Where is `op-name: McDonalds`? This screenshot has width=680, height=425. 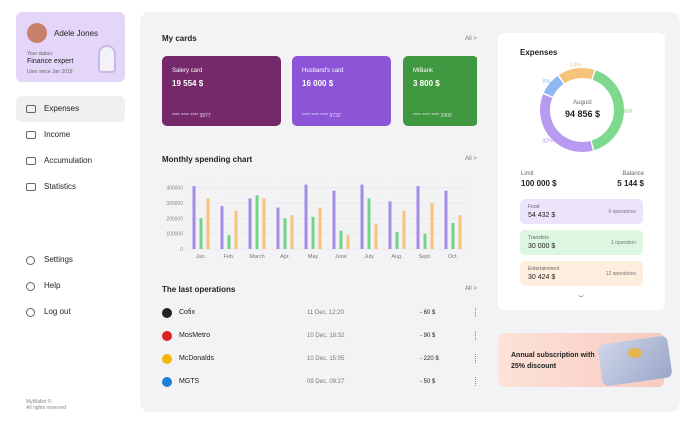 op-name: McDonalds is located at coordinates (197, 358).